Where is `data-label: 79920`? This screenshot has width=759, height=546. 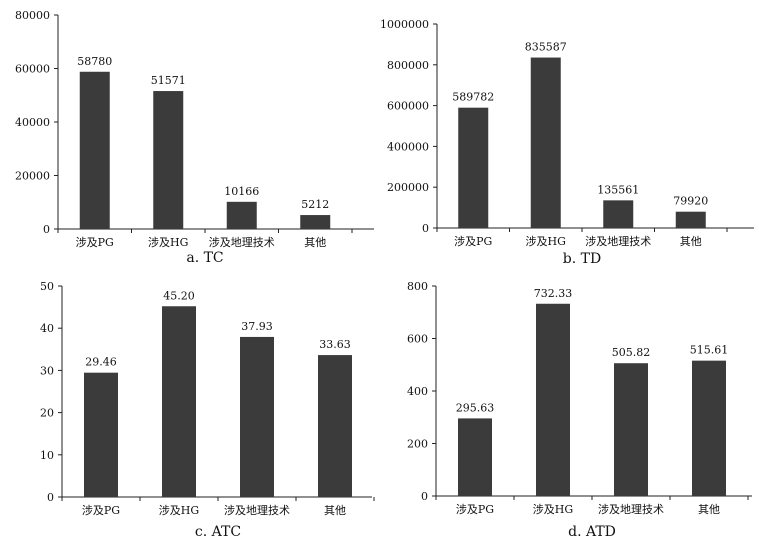 data-label: 79920 is located at coordinates (690, 201).